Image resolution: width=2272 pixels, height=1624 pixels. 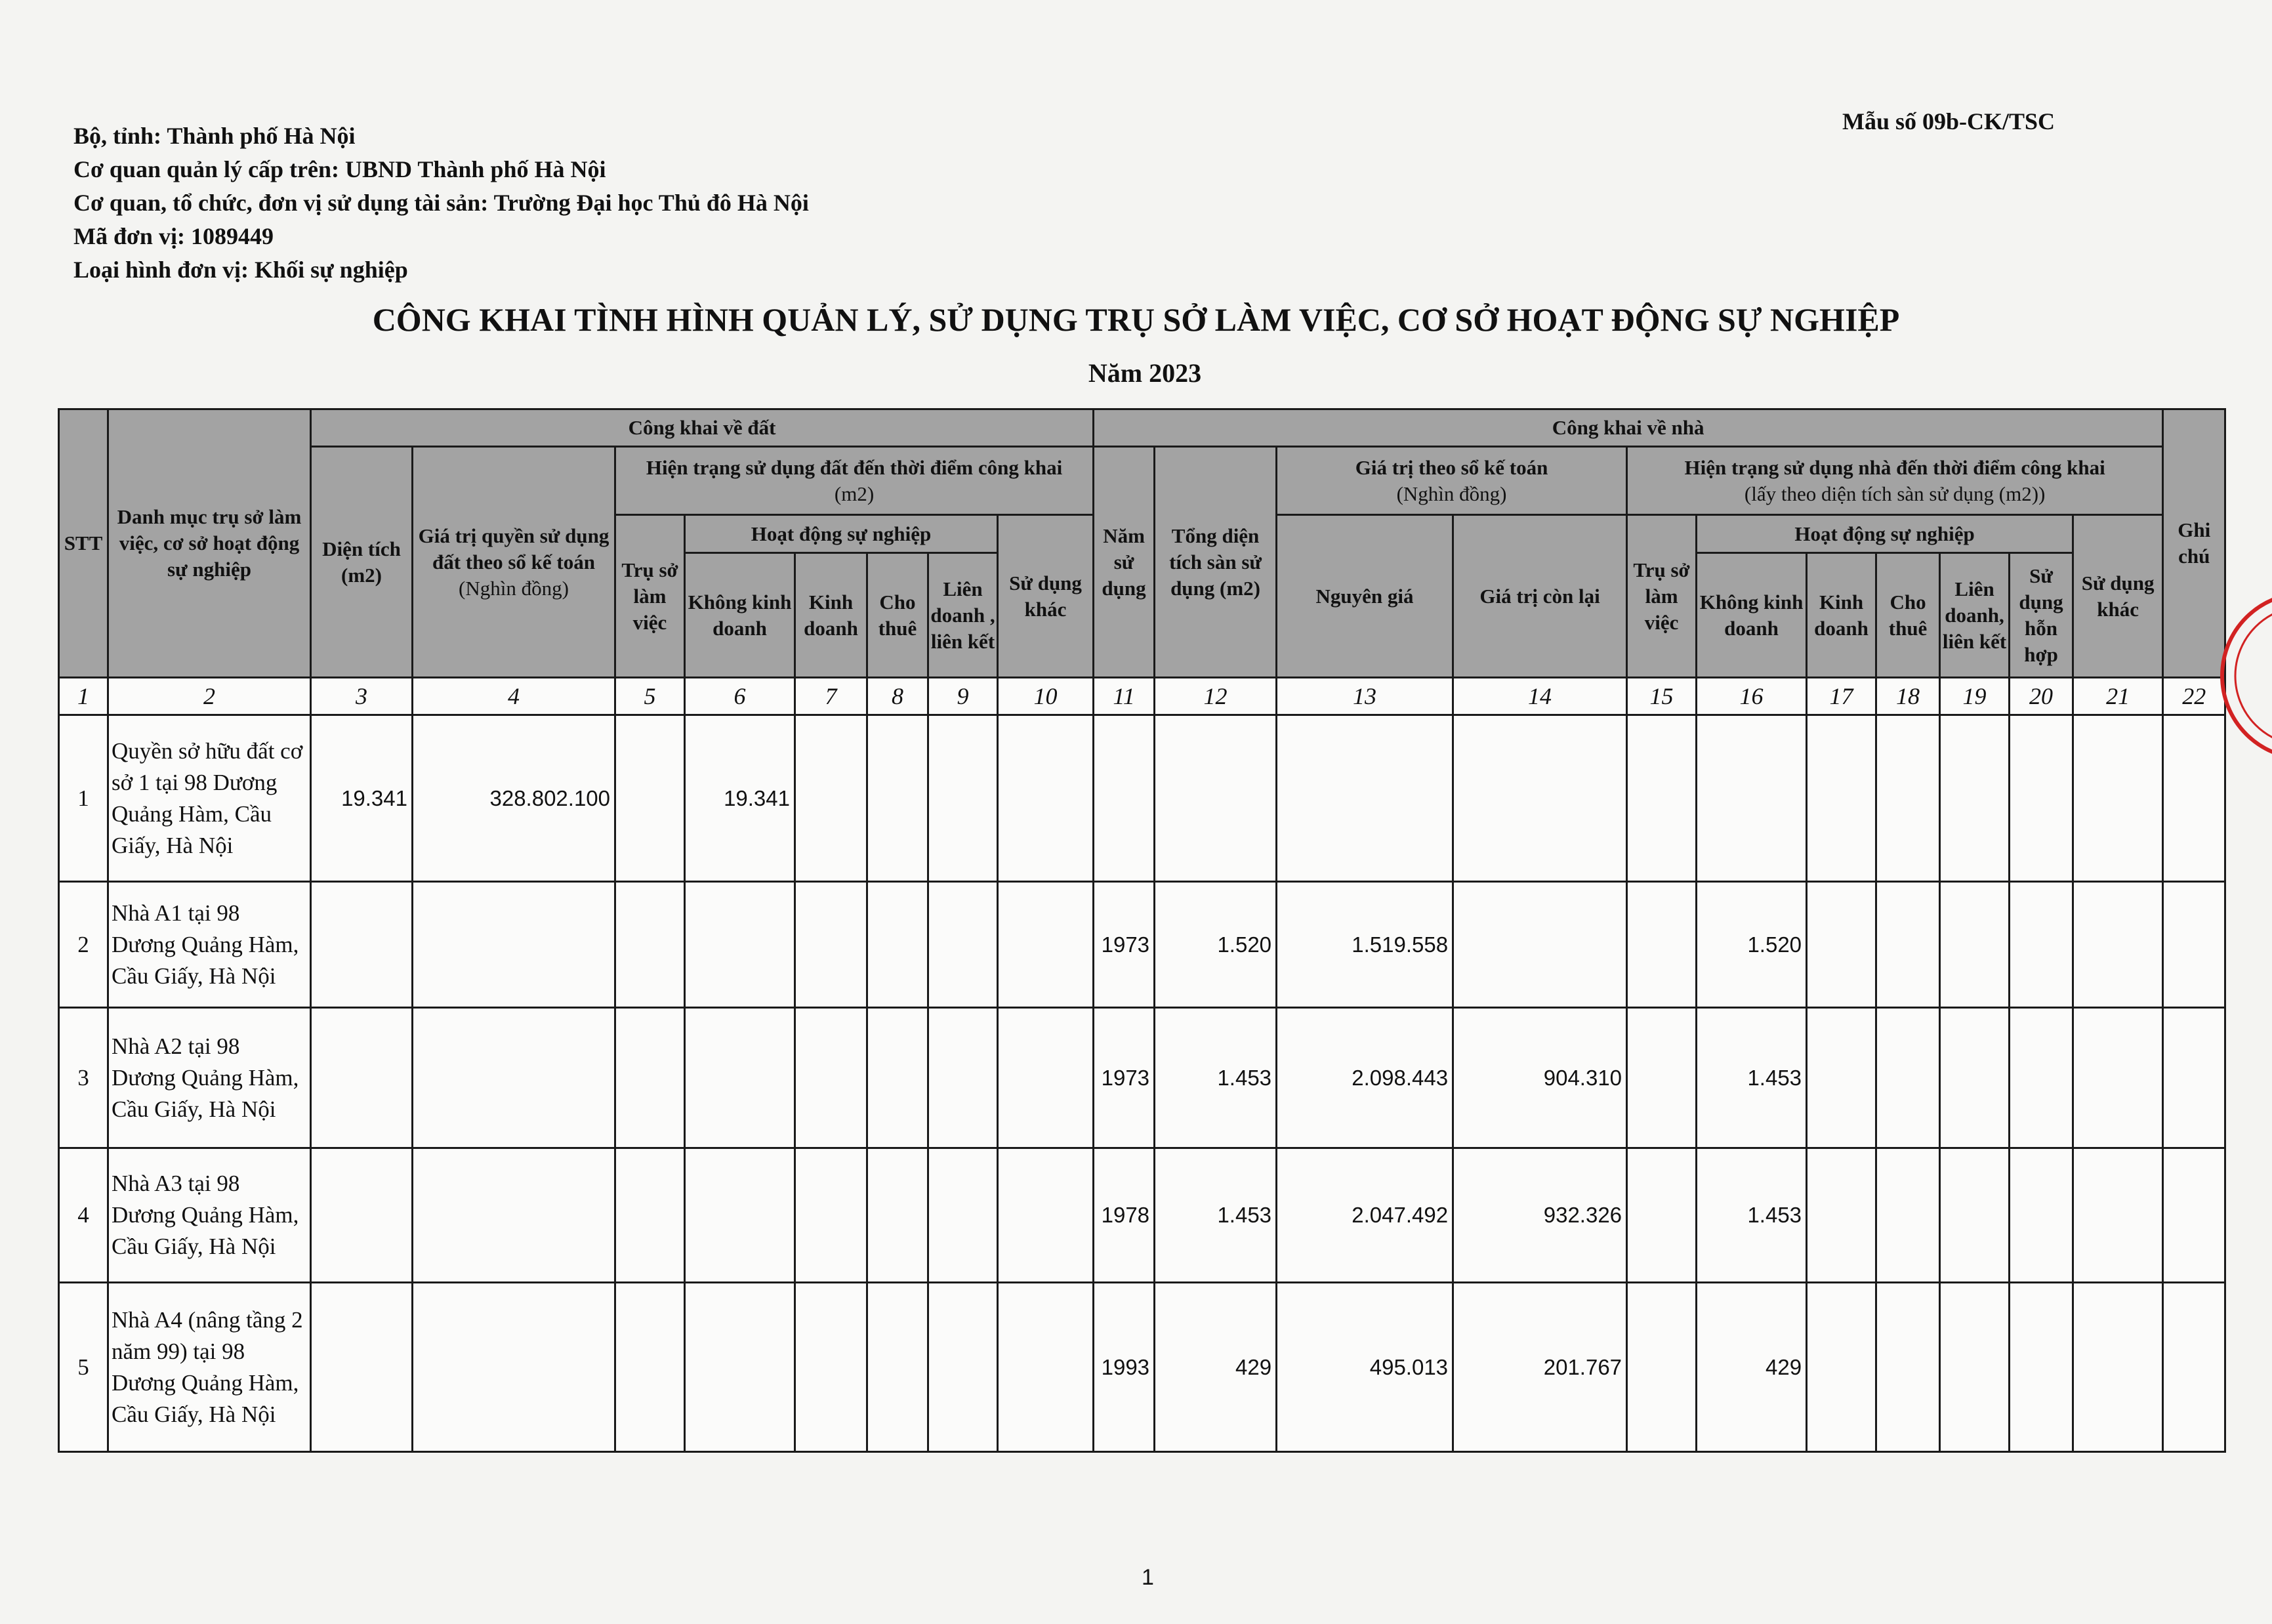 I want to click on th-land-lease: Cho thuê, so click(x=897, y=615).